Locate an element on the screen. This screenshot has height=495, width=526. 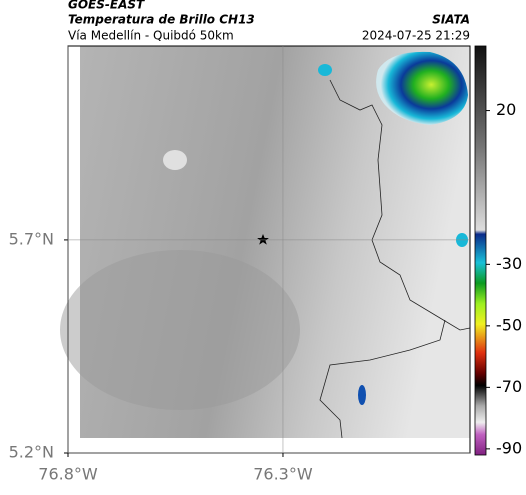
lon-label: 76.3°W is located at coordinates (283, 474).